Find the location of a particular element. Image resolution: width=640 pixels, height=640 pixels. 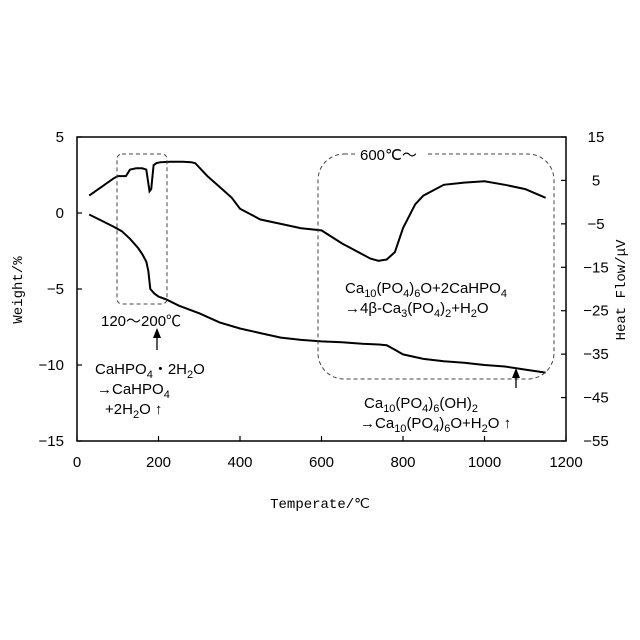

left-axis-ticks: 5 0 −5 −10 −15 is located at coordinates (60, 289).